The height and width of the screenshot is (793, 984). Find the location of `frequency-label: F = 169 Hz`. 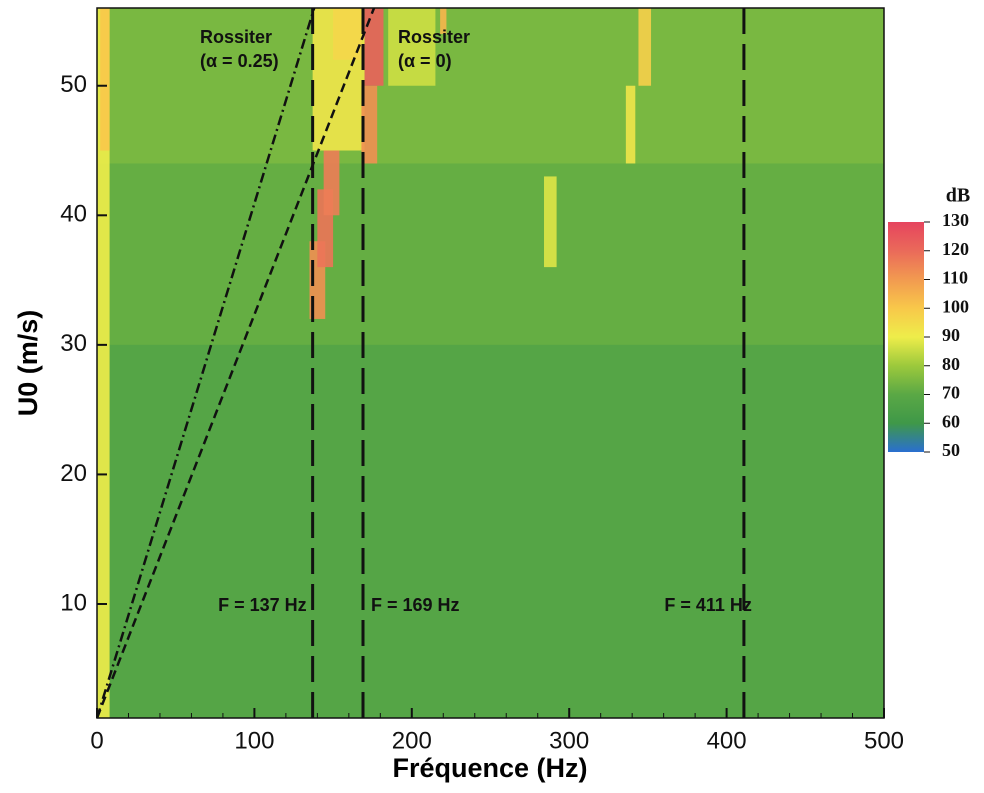

frequency-label: F = 169 Hz is located at coordinates (415, 605).